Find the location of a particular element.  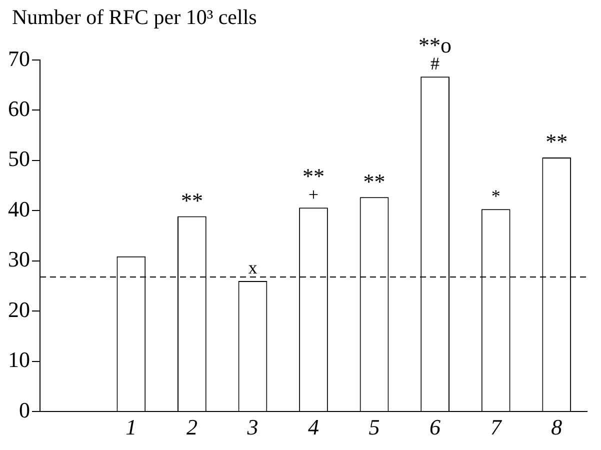

y-tick-label: 10 is located at coordinates (19, 359).